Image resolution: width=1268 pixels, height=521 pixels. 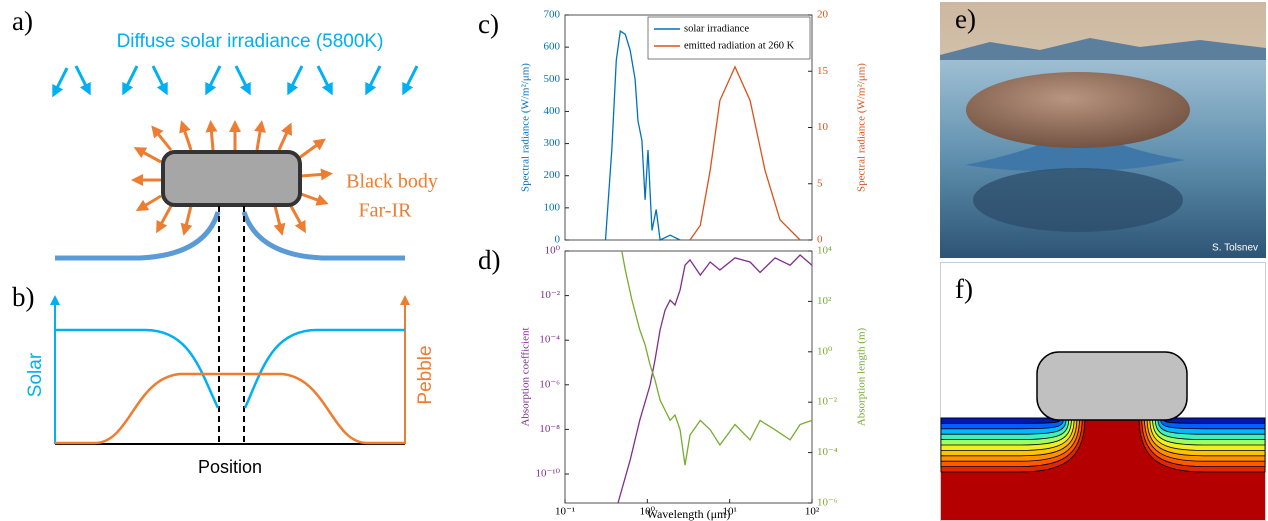 What do you see at coordinates (552, 111) in the screenshot?
I see `y-tick-label: 400` at bounding box center [552, 111].